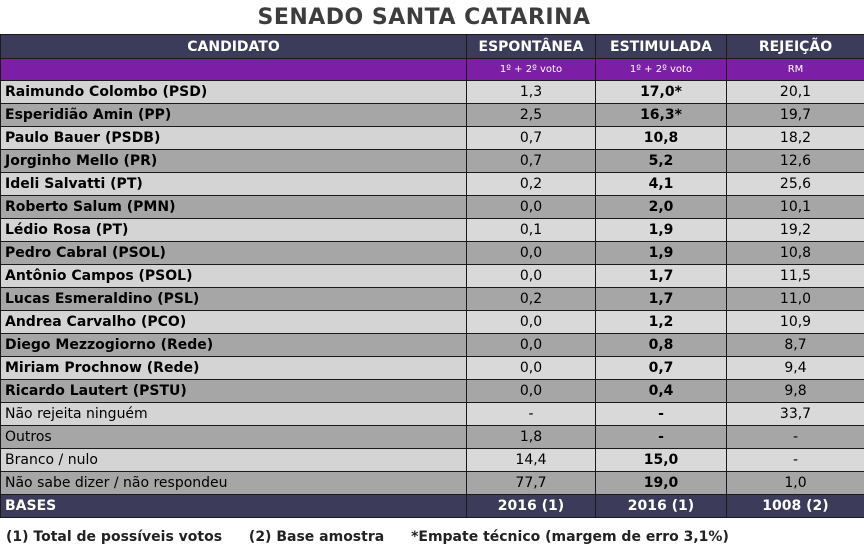 This screenshot has width=864, height=549. I want to click on row-estimulada: 0,7, so click(661, 368).